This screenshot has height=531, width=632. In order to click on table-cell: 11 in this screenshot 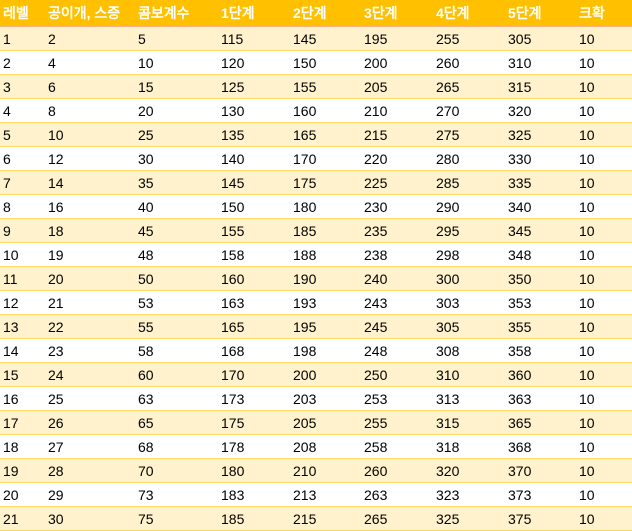, I will do `click(22, 278)`.